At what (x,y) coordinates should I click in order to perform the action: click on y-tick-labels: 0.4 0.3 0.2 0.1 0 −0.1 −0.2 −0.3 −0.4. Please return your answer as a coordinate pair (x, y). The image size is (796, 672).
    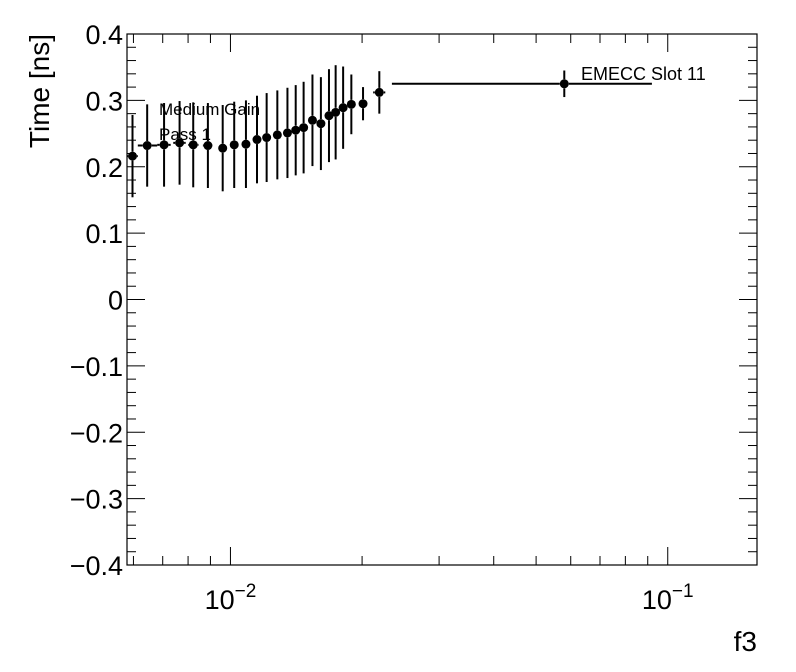
    Looking at the image, I should click on (96, 300).